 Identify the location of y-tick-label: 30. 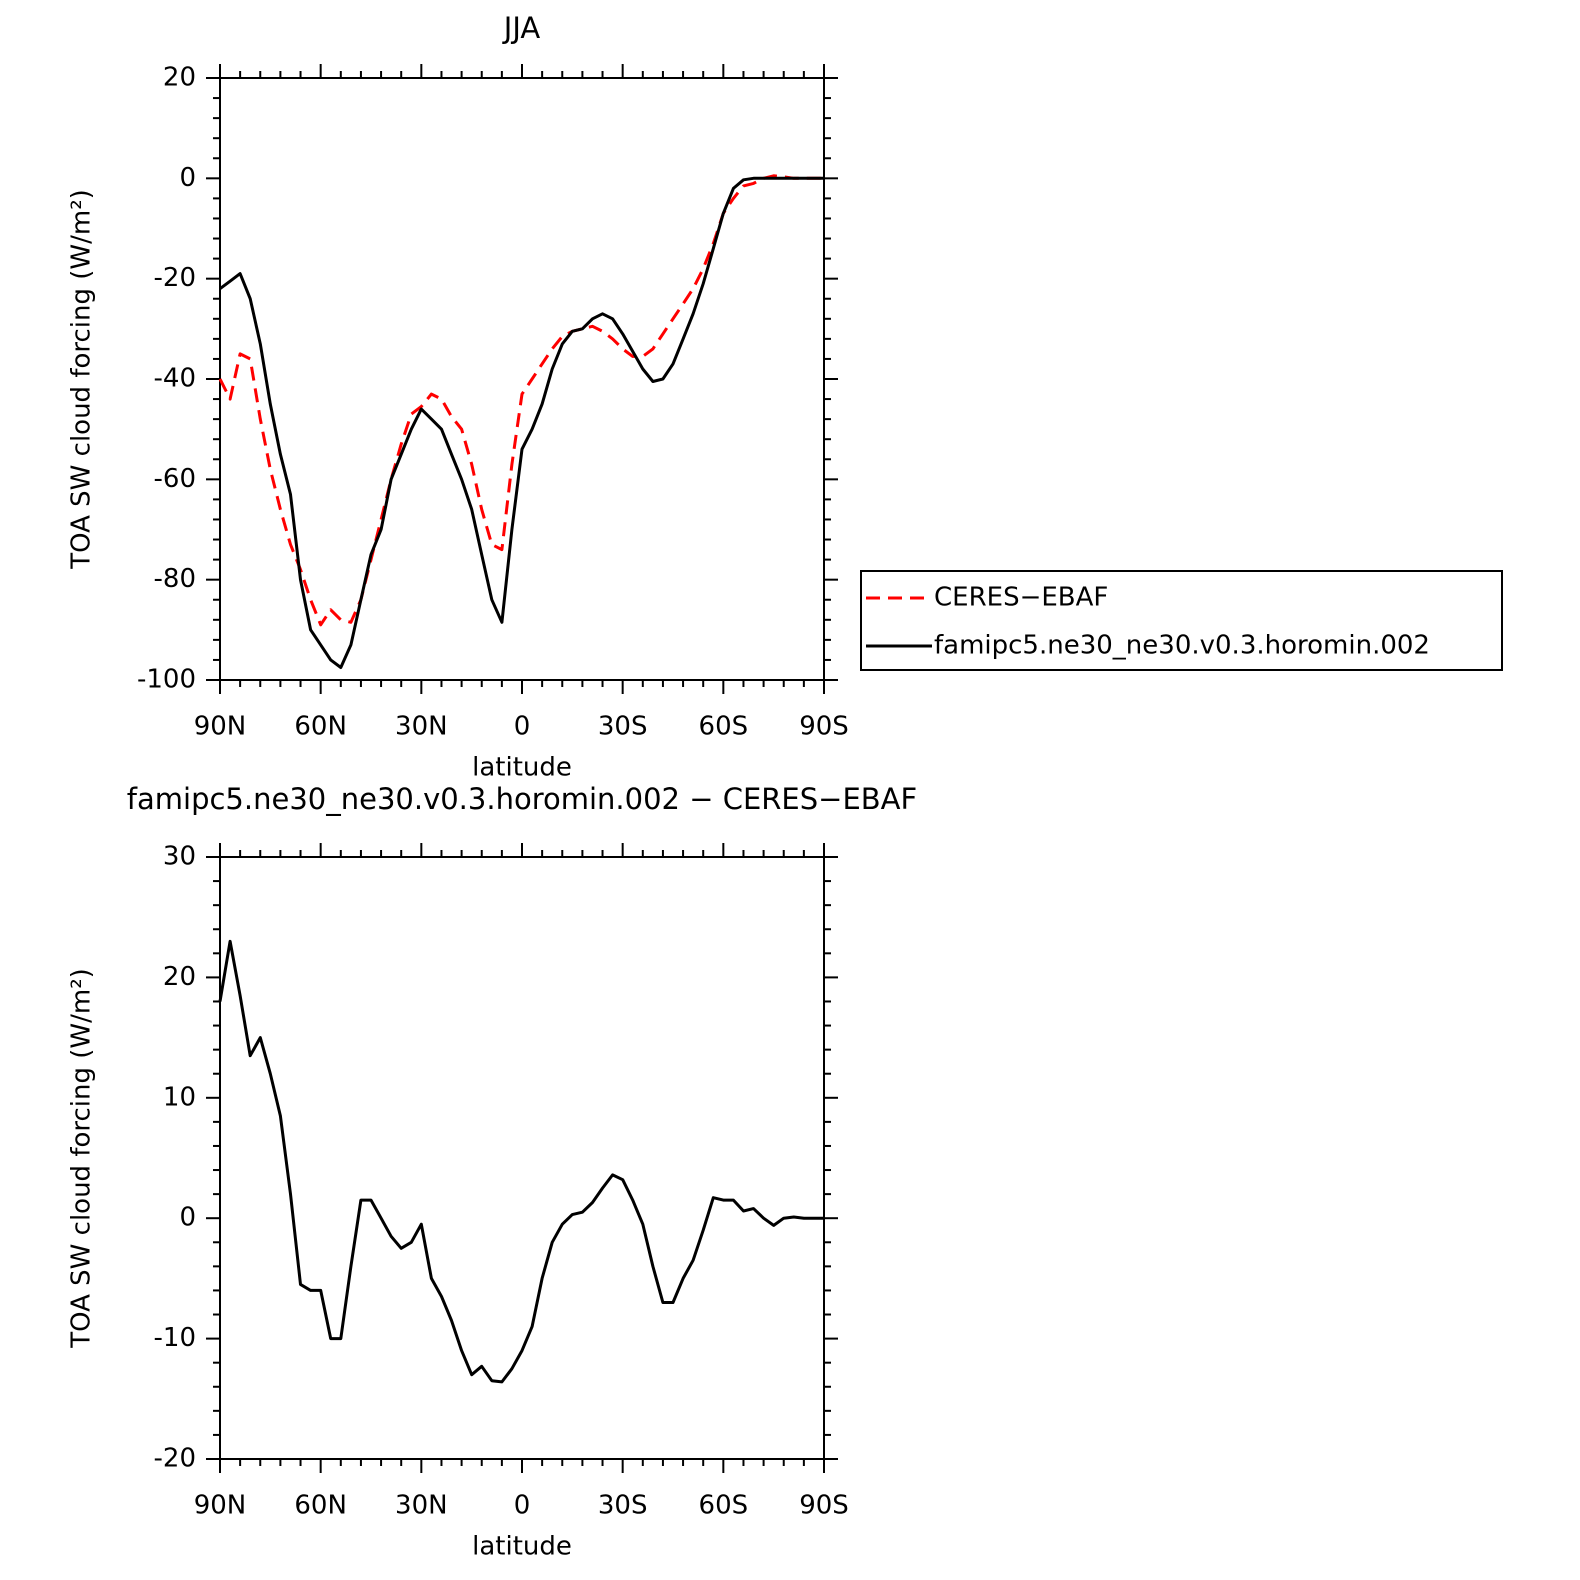
(179, 857).